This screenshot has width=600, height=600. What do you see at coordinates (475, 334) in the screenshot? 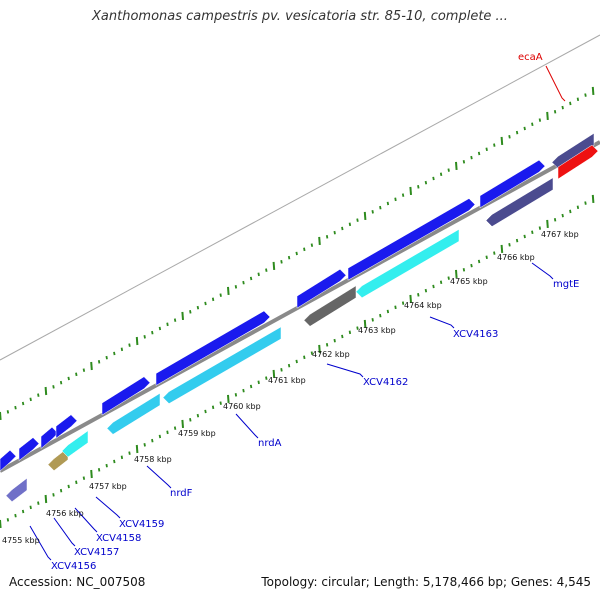
I see `gene-label-xcv4163: XCV4163` at bounding box center [475, 334].